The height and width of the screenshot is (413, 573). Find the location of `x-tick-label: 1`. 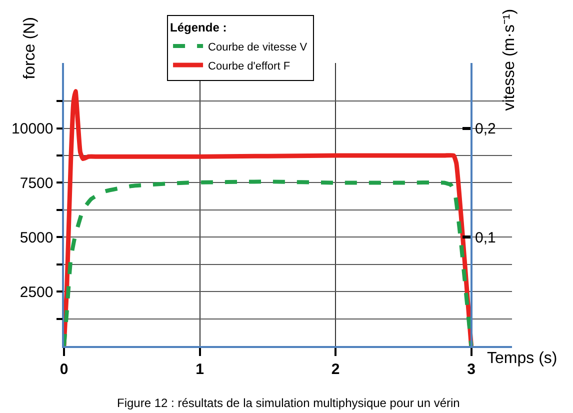

x-tick-label: 1 is located at coordinates (200, 369).